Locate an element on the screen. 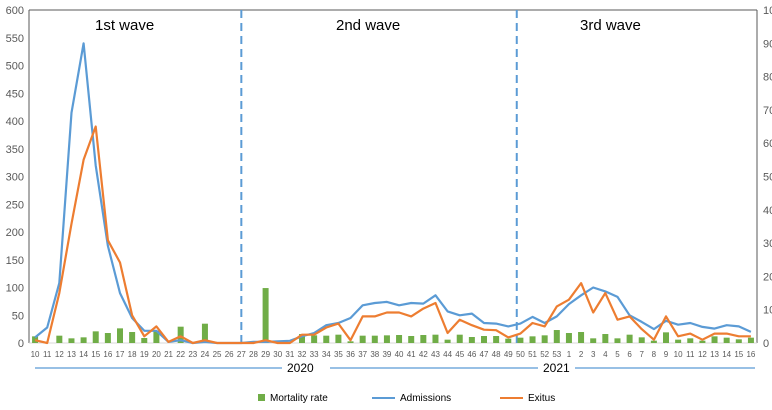  x-tick-label: 12 is located at coordinates (59, 354).